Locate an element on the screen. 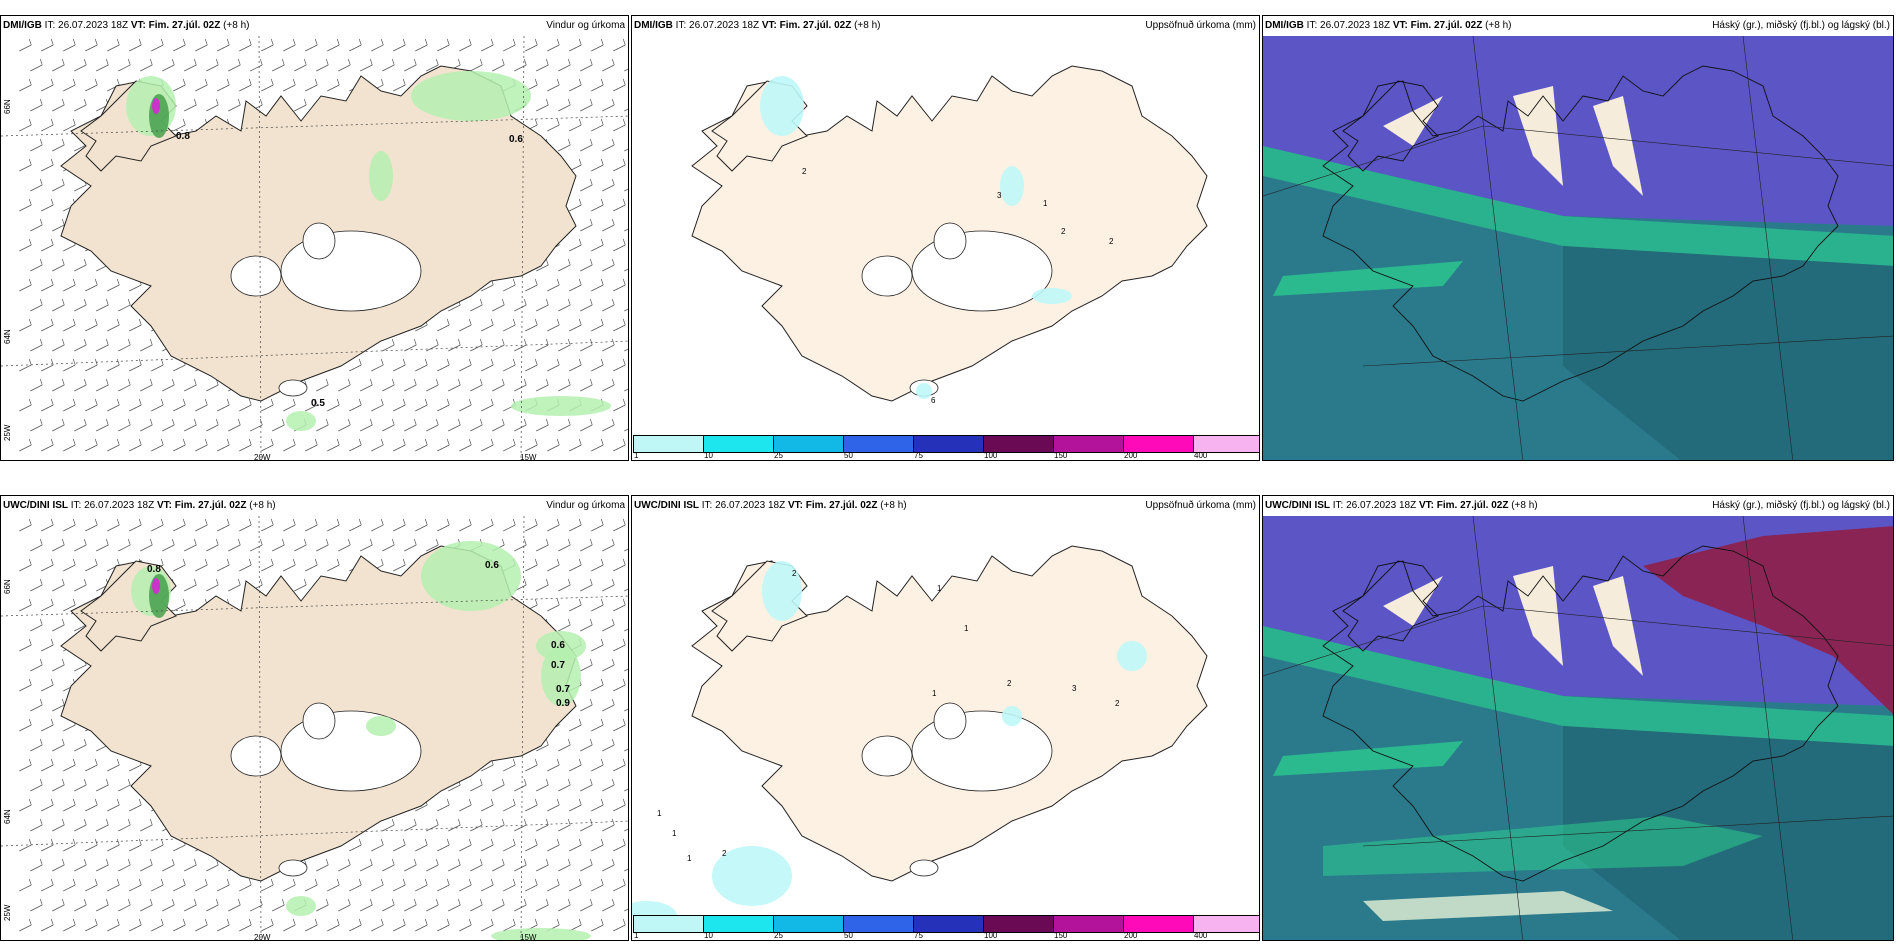 The image size is (1900, 950). rain-convective is located at coordinates (156, 586).